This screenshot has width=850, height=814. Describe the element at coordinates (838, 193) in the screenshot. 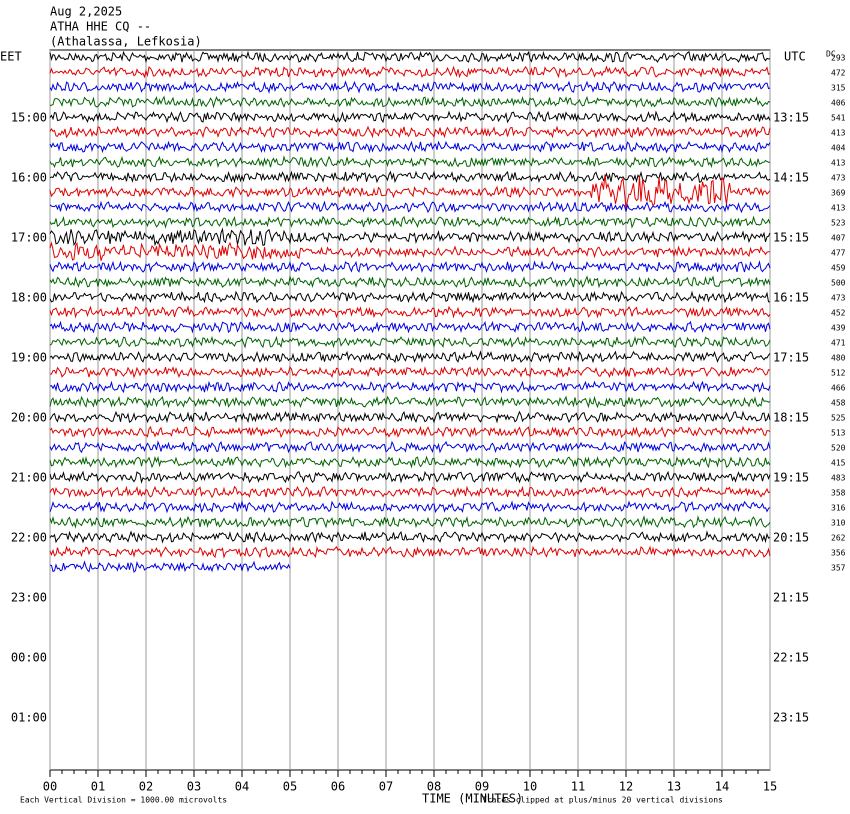

I see `dc-value: 369` at that location.